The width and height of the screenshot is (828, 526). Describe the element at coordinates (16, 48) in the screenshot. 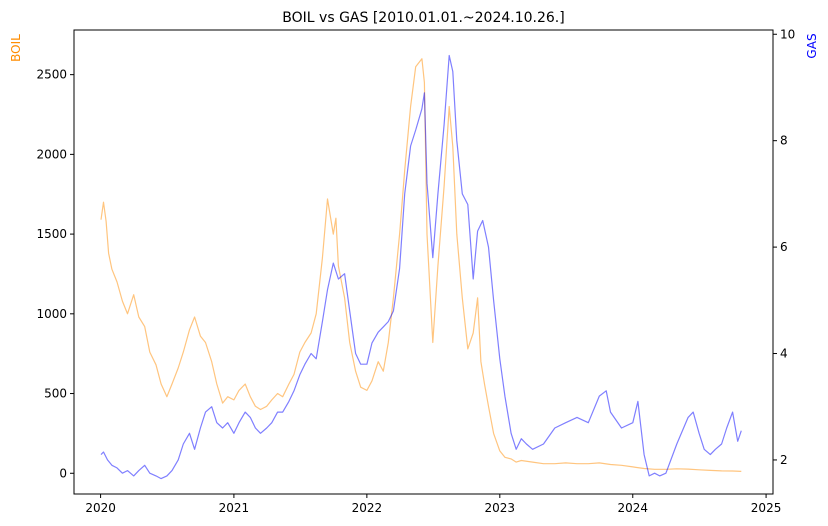

I see `left-axis-label: BOIL` at that location.